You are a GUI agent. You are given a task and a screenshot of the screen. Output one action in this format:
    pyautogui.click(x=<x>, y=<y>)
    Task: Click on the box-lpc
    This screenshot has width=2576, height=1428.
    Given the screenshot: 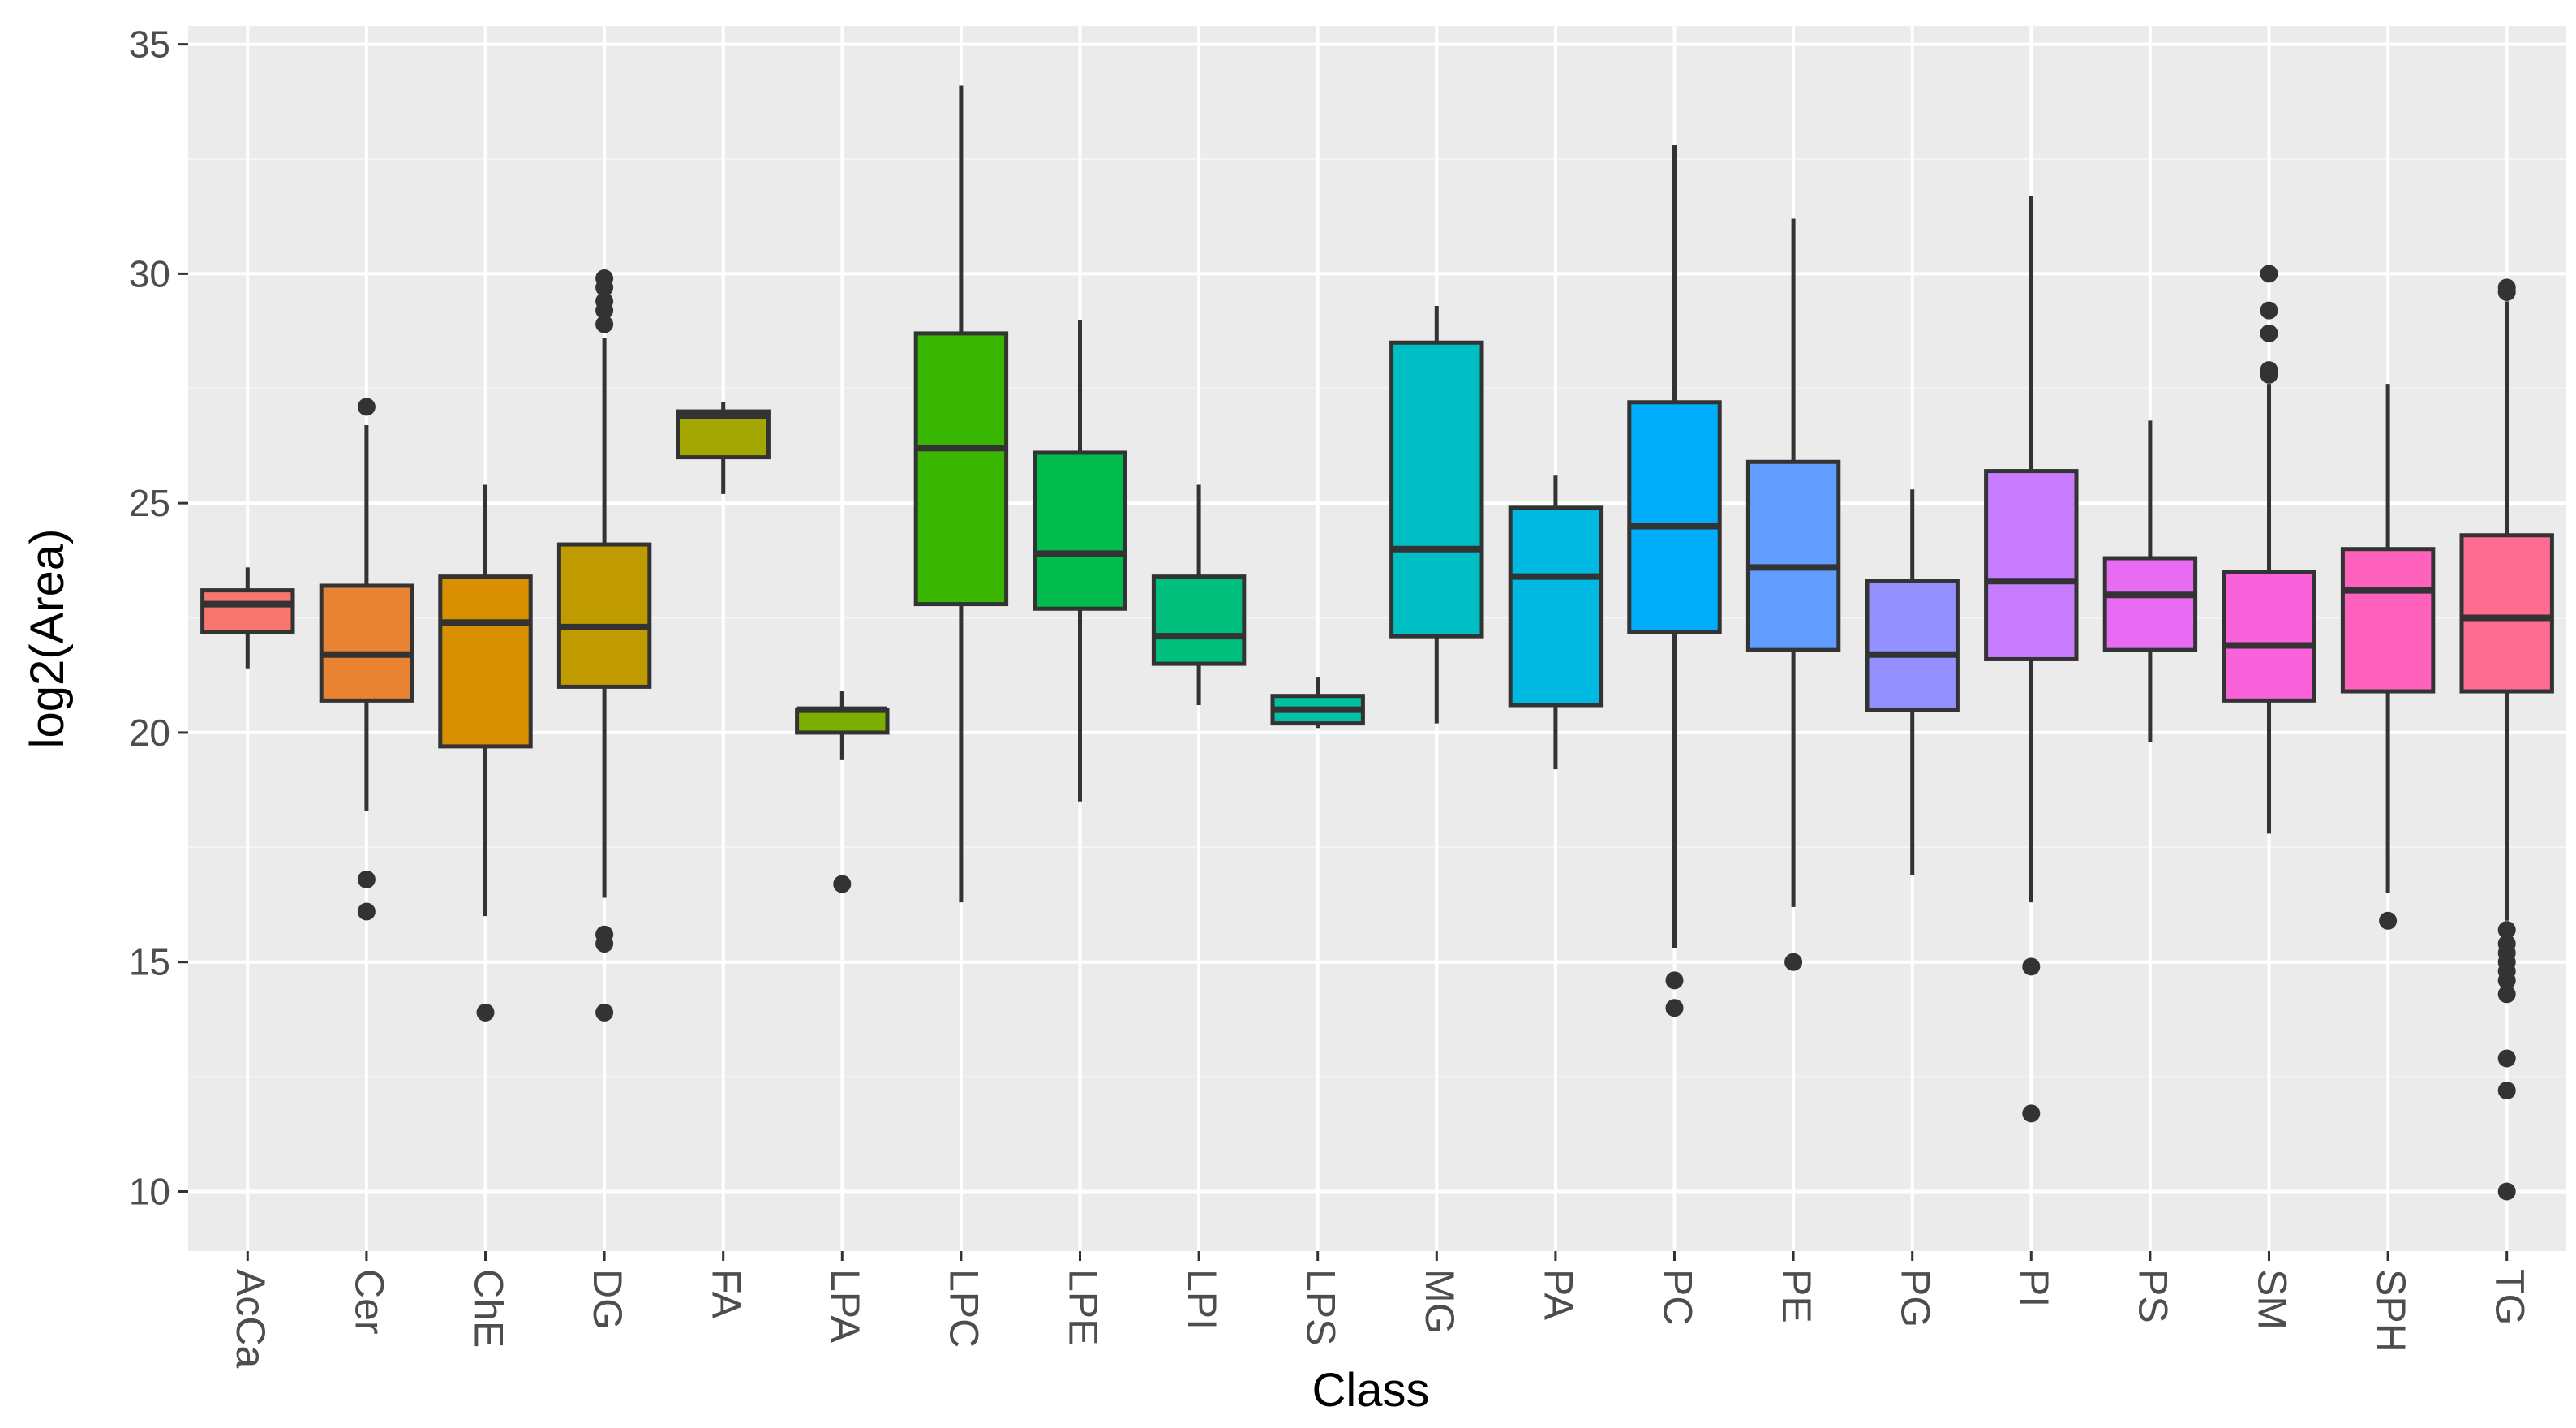 What is the action you would take?
    pyautogui.click(x=961, y=494)
    